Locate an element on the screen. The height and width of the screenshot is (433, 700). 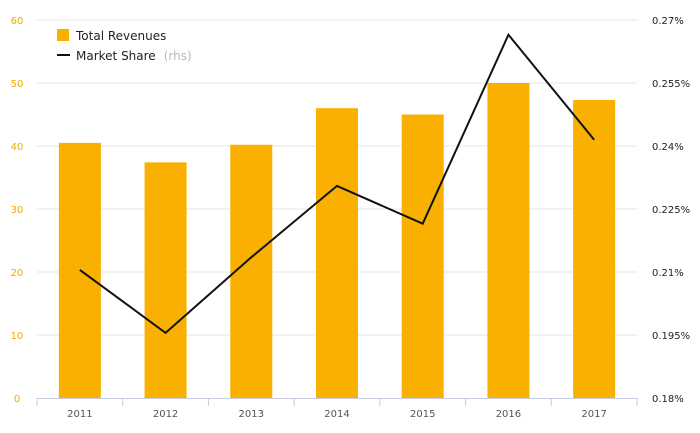
legend-label-total-revenues: Total Revenues is located at coordinates (120, 36).